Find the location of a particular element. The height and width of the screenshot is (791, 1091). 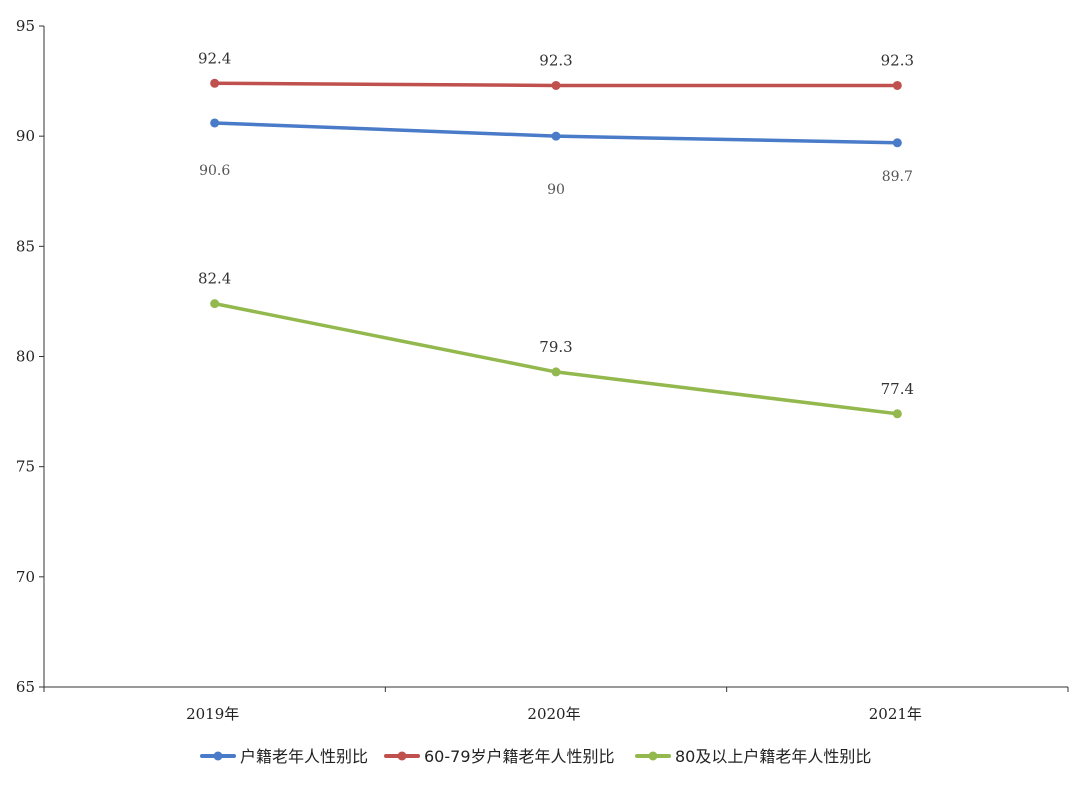

x-tick-label: 2019年 is located at coordinates (212, 714).